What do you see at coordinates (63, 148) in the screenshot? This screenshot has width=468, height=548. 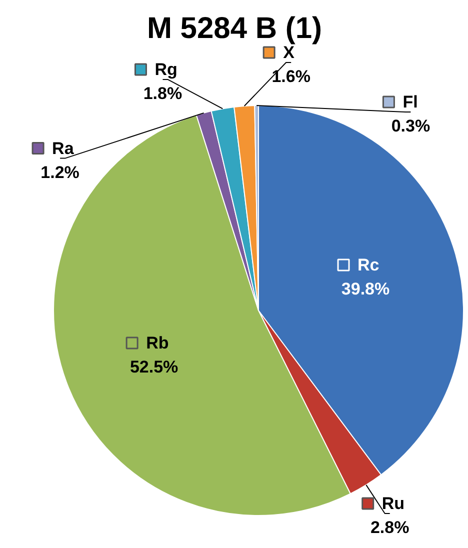 I see `legend-label: Ra` at bounding box center [63, 148].